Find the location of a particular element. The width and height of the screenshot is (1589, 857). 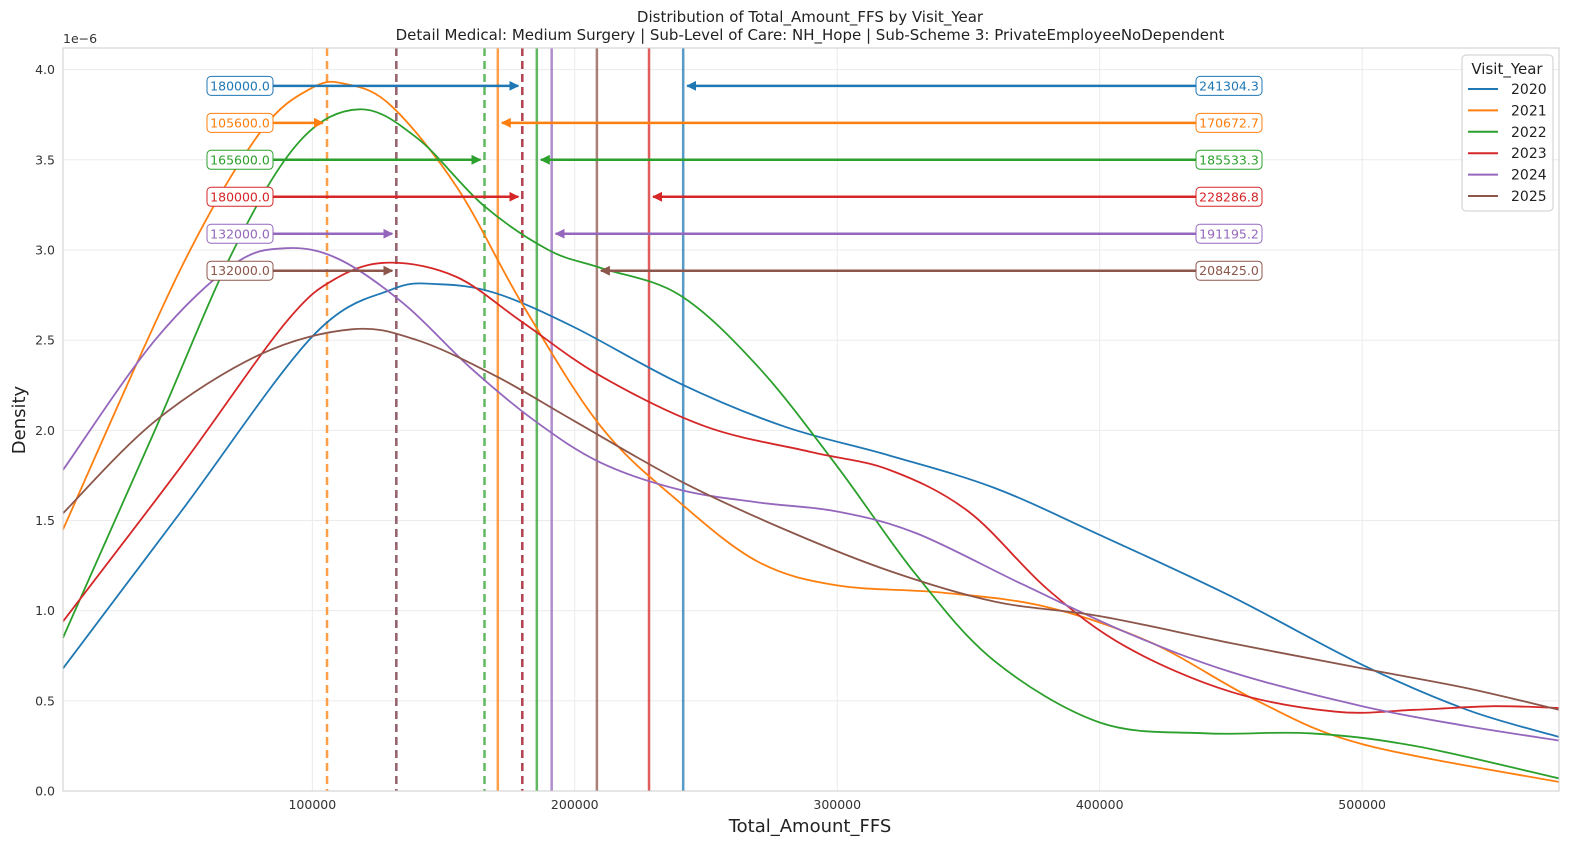

mean-label-box-2021 is located at coordinates (1229, 122).